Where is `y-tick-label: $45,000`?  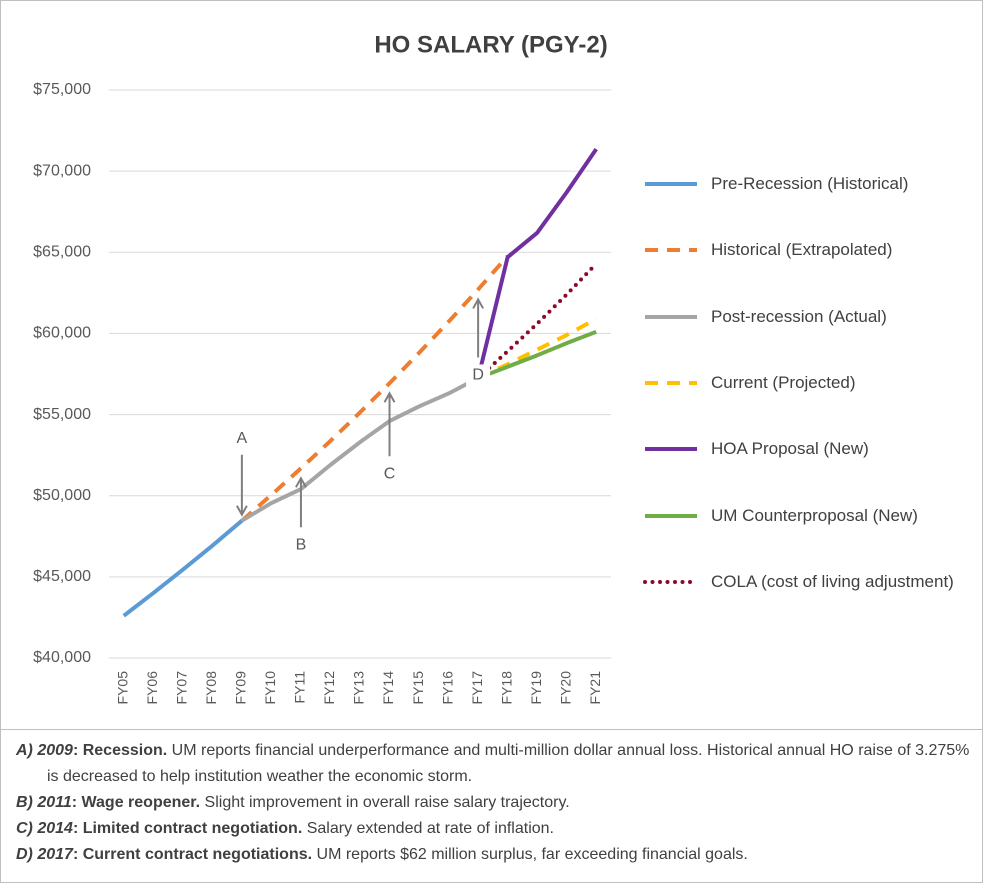 y-tick-label: $45,000 is located at coordinates (62, 576).